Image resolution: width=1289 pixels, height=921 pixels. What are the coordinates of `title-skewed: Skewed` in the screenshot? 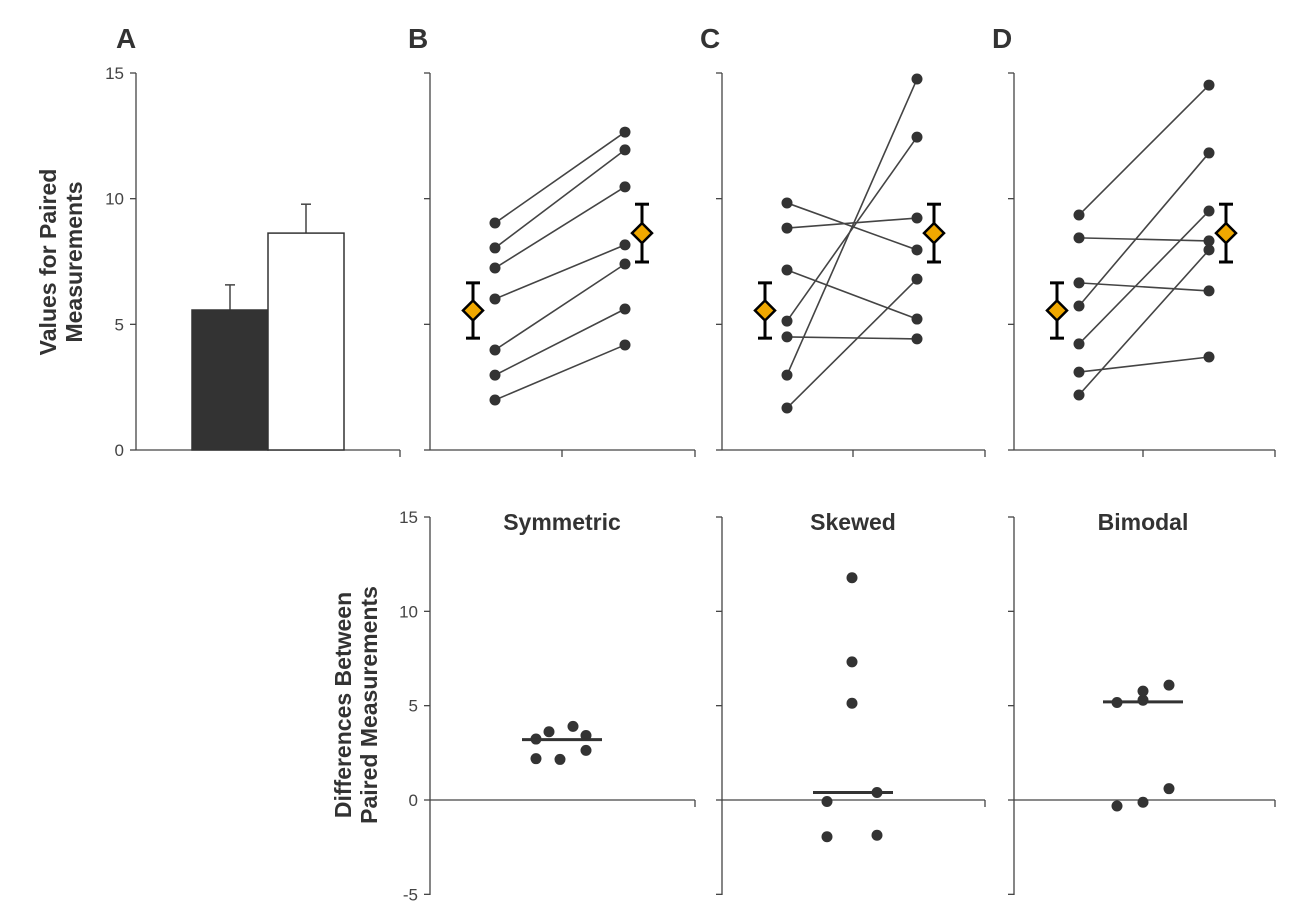 It's located at (853, 522).